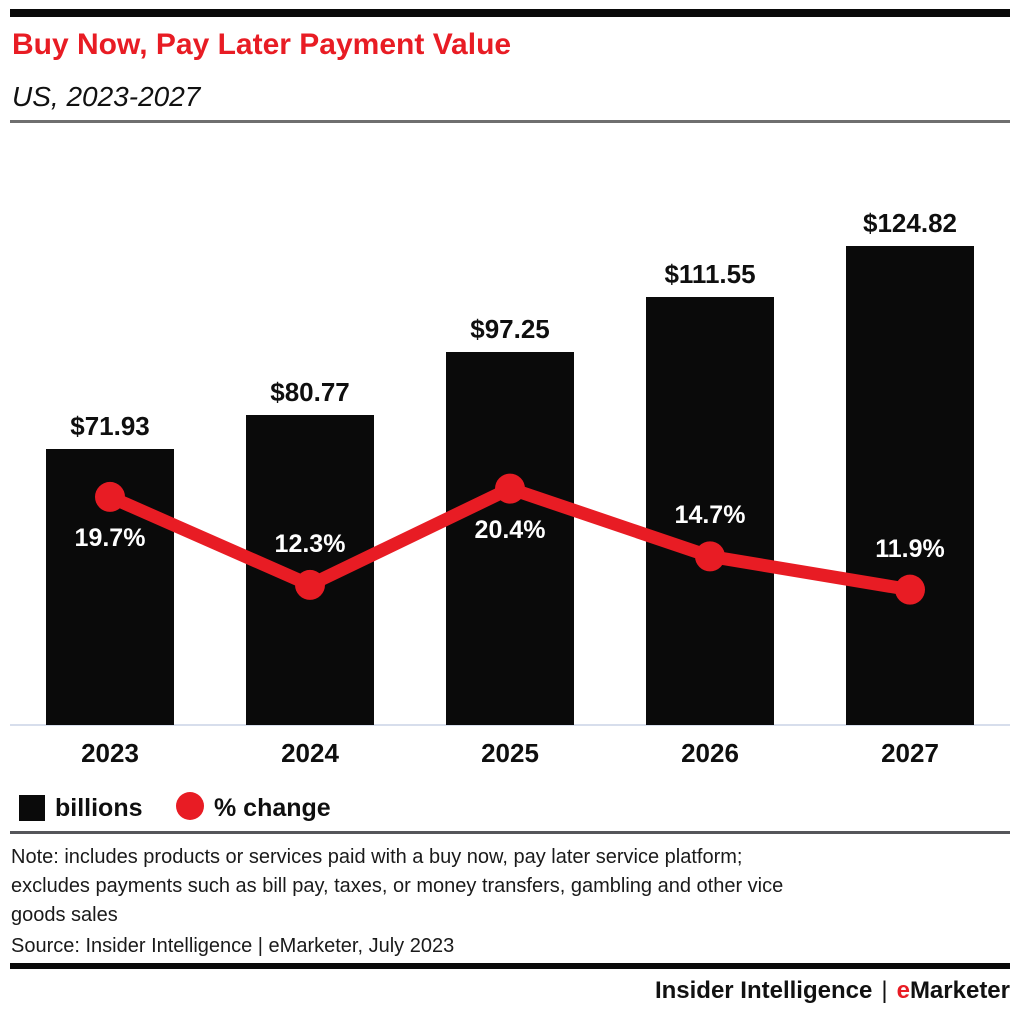 This screenshot has width=1020, height=1016. I want to click on bar-2025, so click(510, 538).